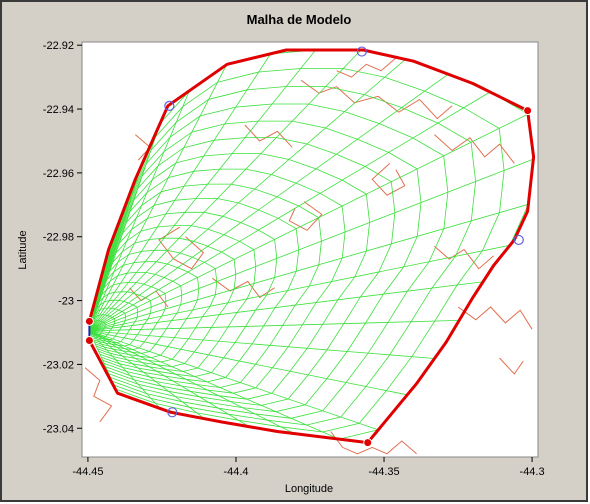 This screenshot has height=504, width=590. What do you see at coordinates (299, 19) in the screenshot?
I see `chart-title: Malha de Modelo` at bounding box center [299, 19].